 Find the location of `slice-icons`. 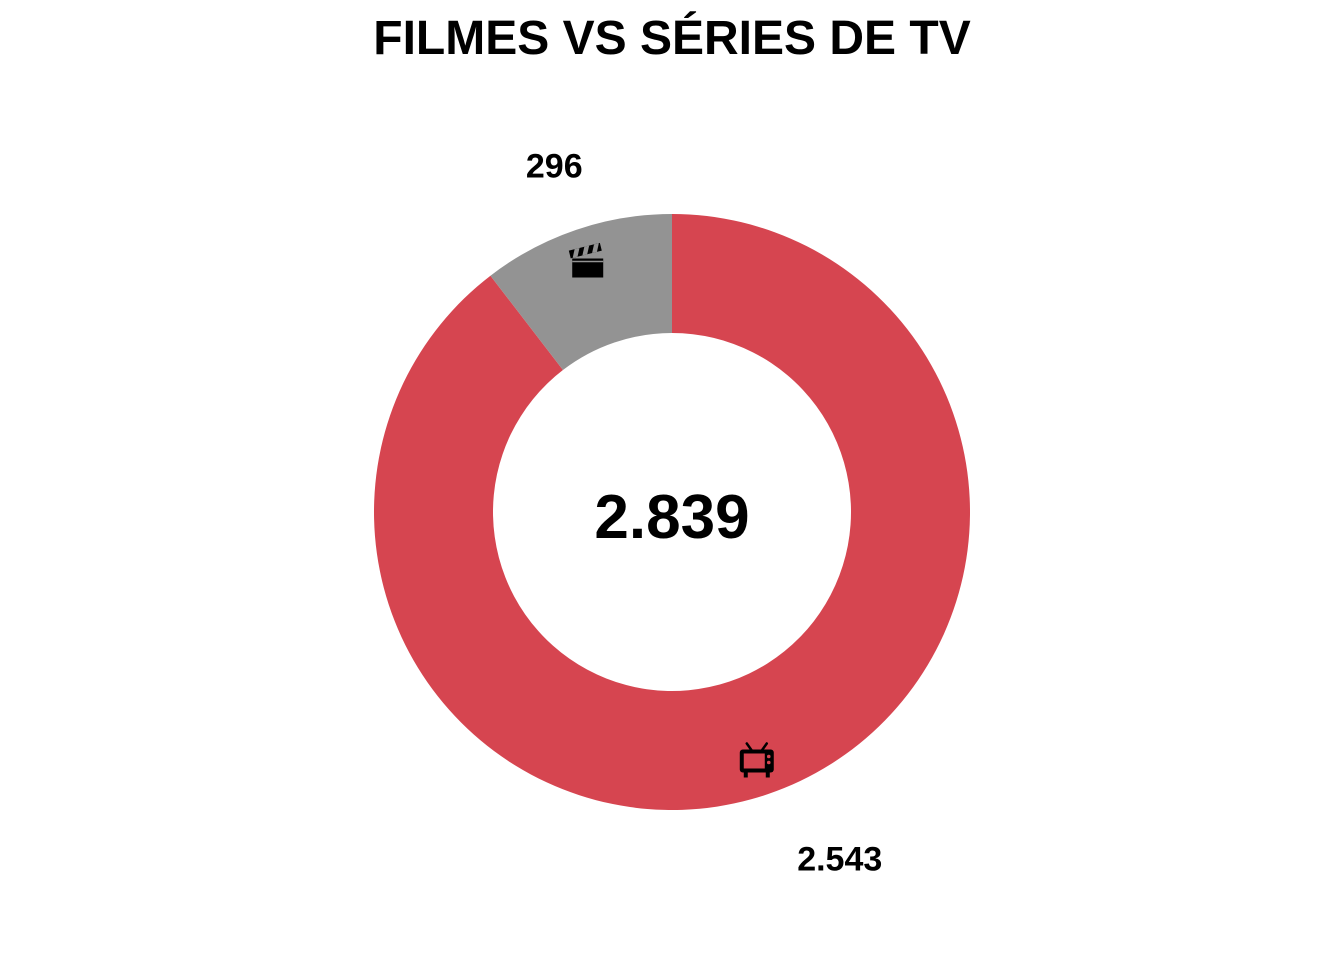

slice-icons is located at coordinates (671, 510).